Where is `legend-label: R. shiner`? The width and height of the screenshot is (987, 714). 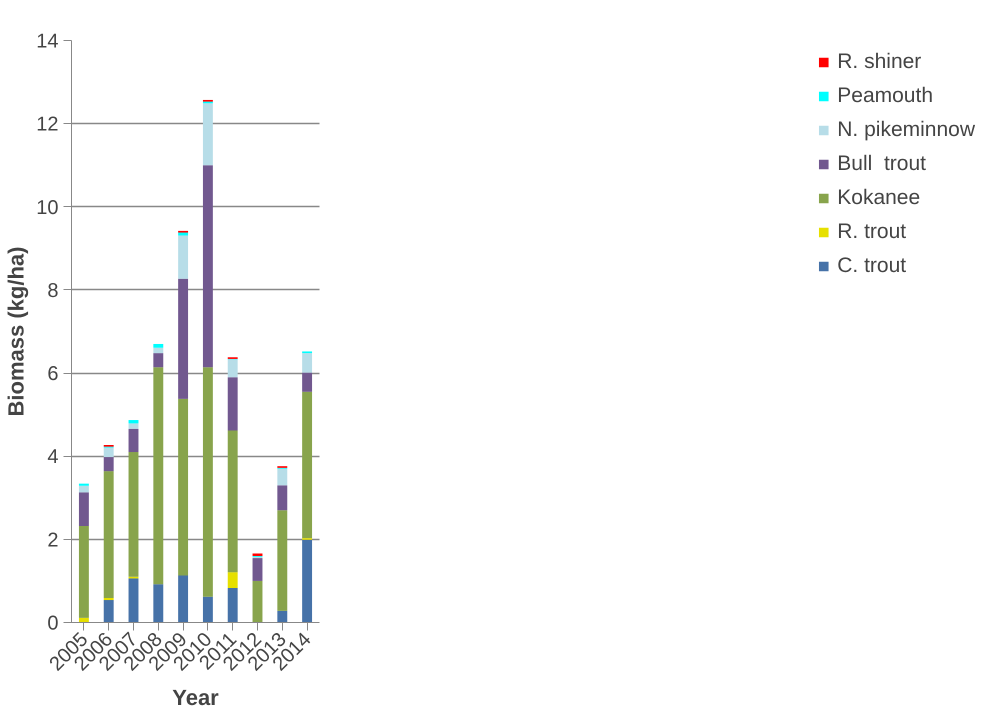 legend-label: R. shiner is located at coordinates (879, 62).